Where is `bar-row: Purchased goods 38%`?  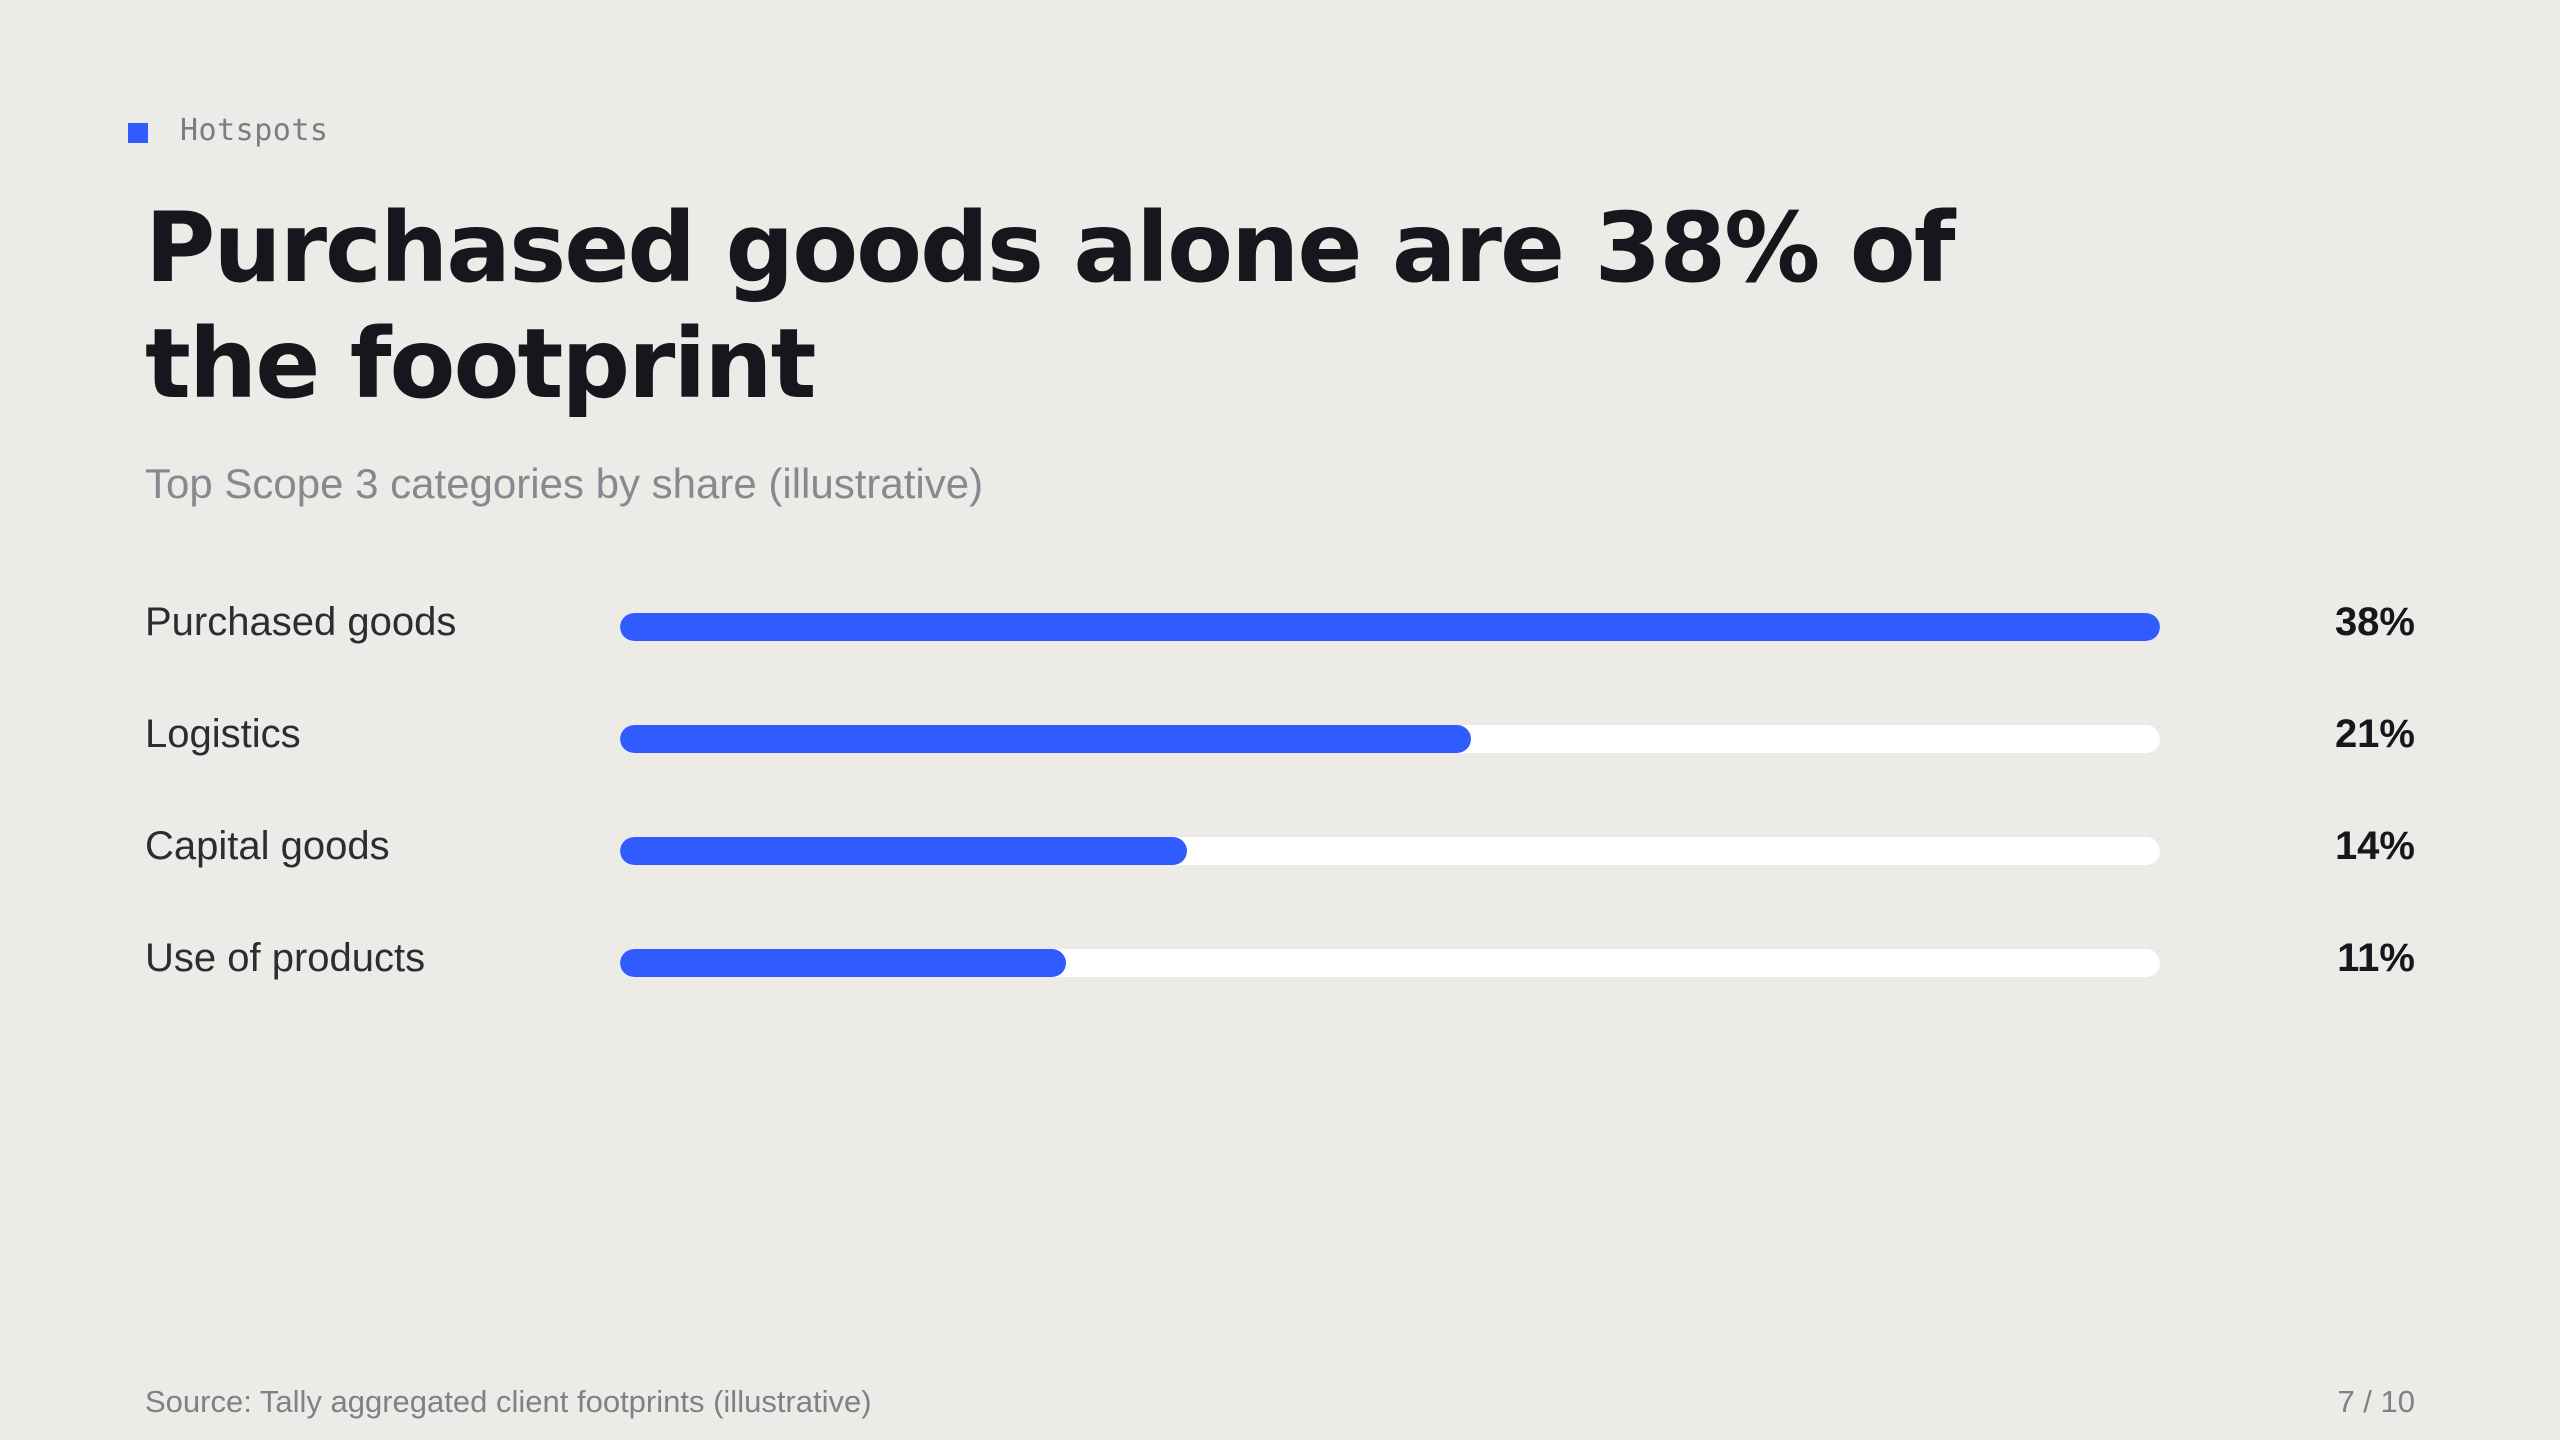
bar-row: Purchased goods 38% is located at coordinates (1280, 636).